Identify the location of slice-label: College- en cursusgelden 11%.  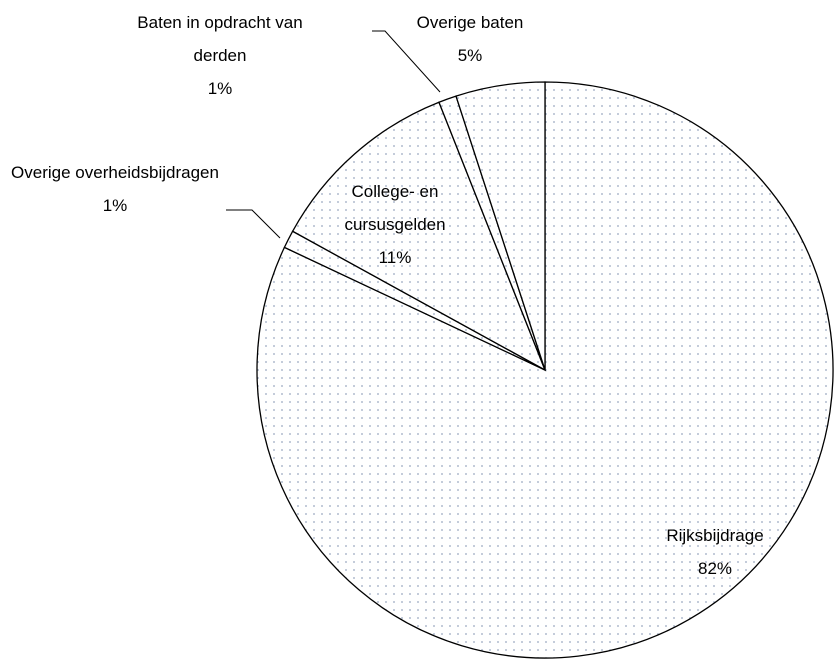
(395, 224).